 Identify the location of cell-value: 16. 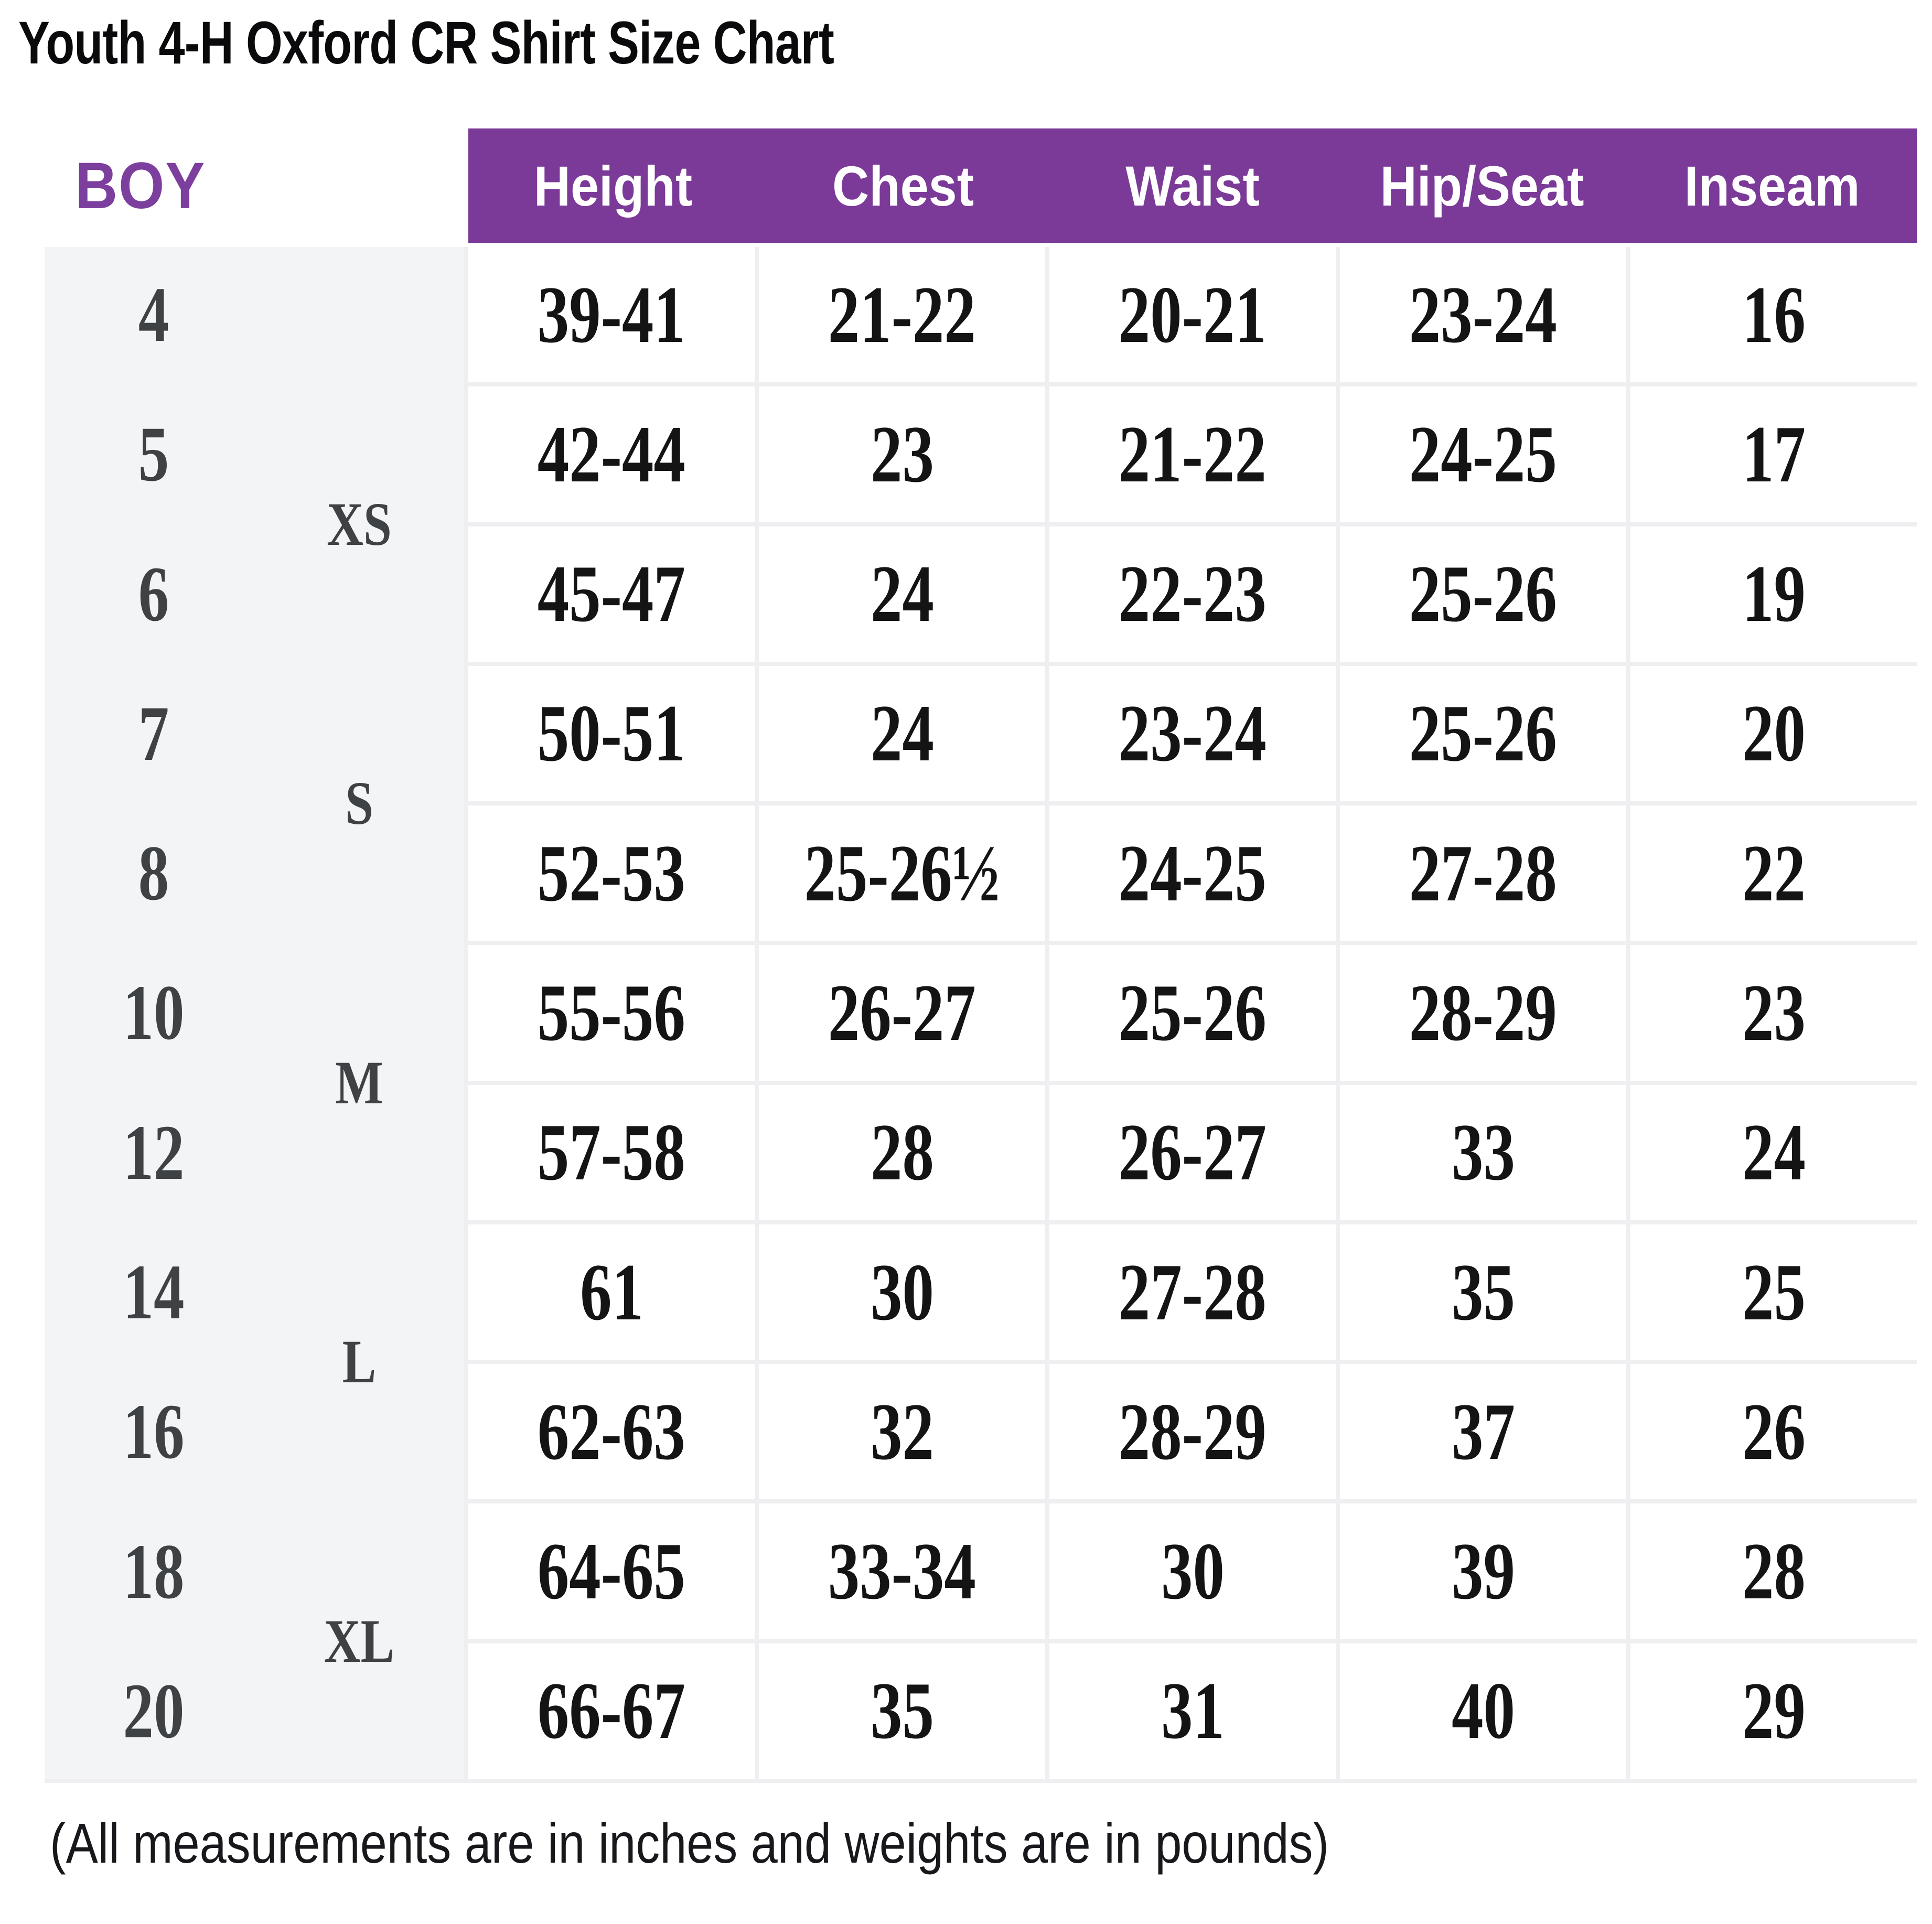
(1774, 315).